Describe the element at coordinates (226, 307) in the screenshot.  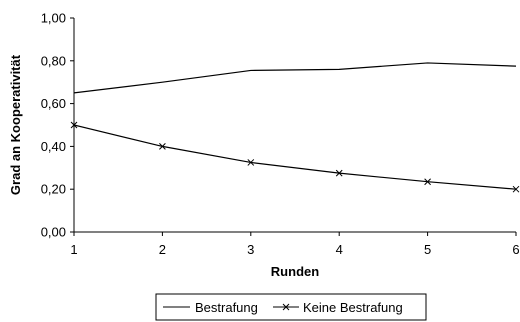
I see `legend-label-bestrafung: Bestrafung` at that location.